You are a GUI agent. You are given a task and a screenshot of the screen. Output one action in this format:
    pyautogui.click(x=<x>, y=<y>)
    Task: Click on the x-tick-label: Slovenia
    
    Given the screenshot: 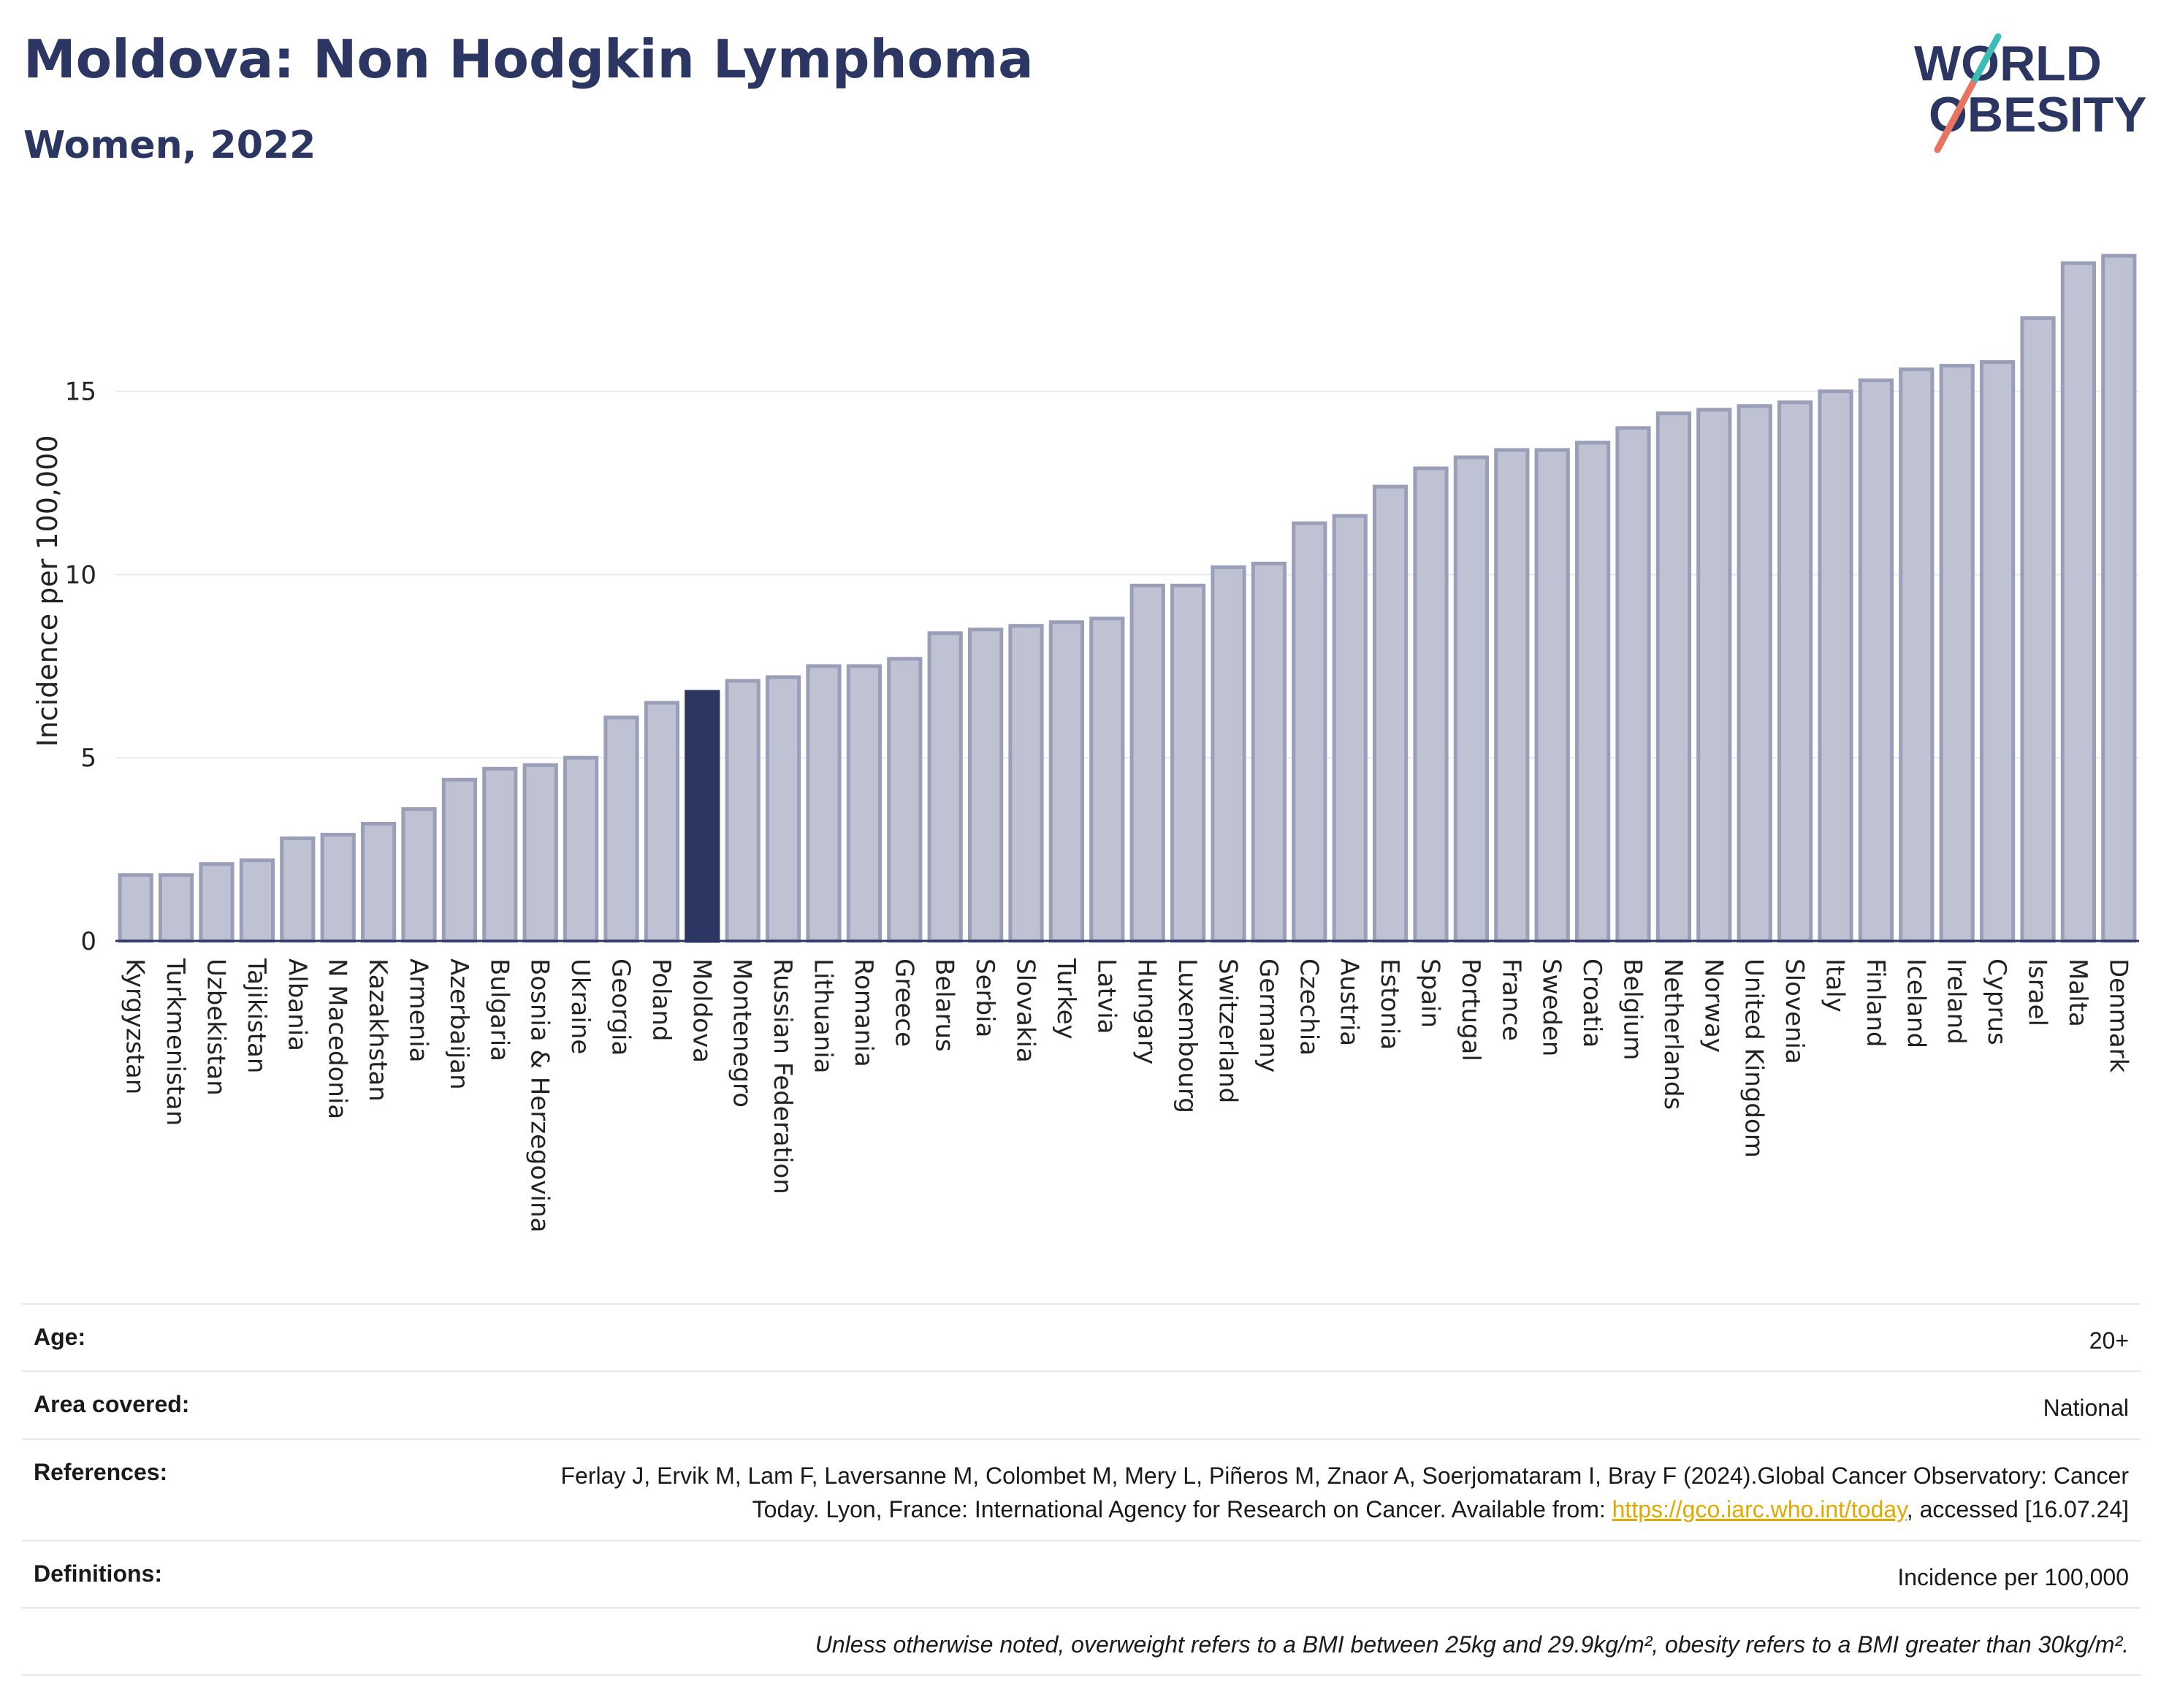 What is the action you would take?
    pyautogui.click(x=1795, y=1011)
    